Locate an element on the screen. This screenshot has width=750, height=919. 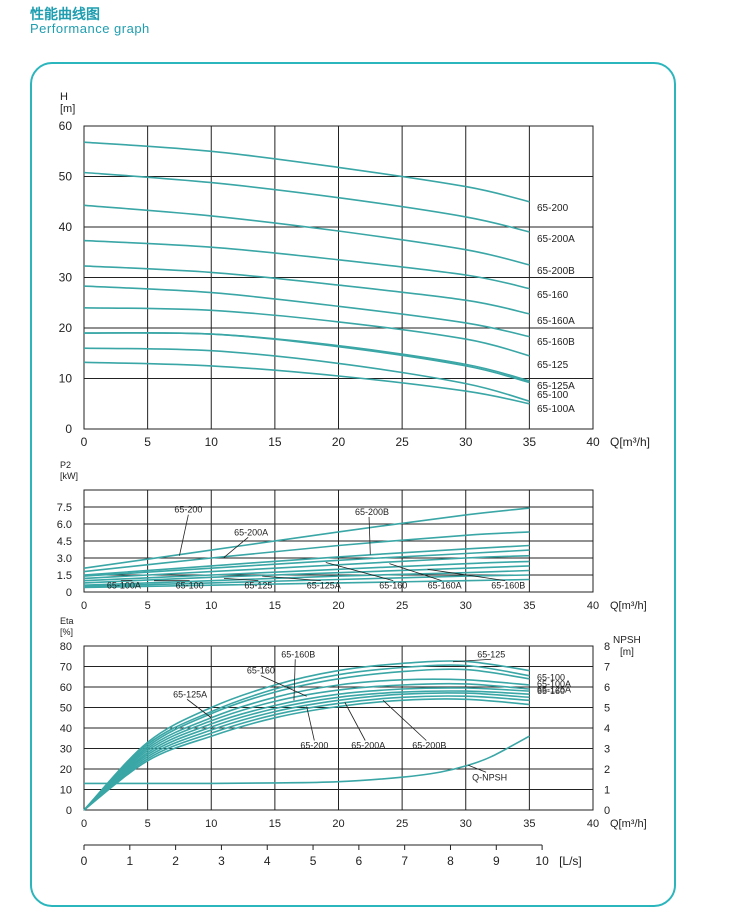
page-title-en: Performance graph is located at coordinates (90, 28).